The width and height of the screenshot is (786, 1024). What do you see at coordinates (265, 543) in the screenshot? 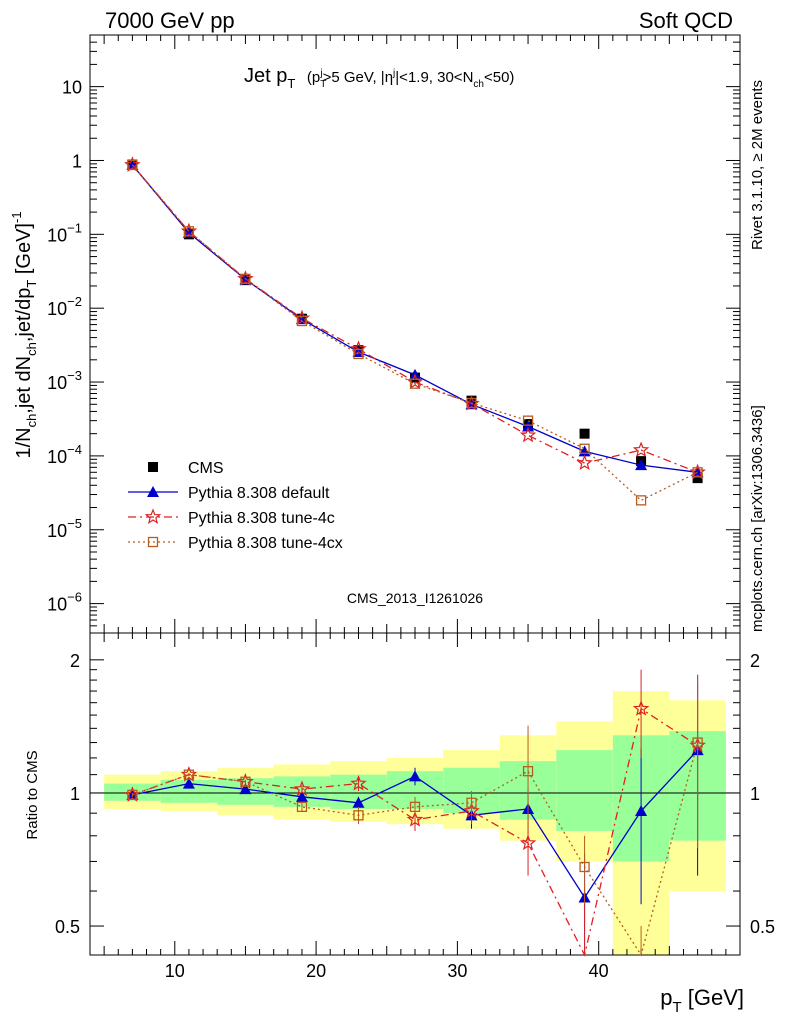
I see `legend-label: Pythia 8.308 tune-4cx` at bounding box center [265, 543].